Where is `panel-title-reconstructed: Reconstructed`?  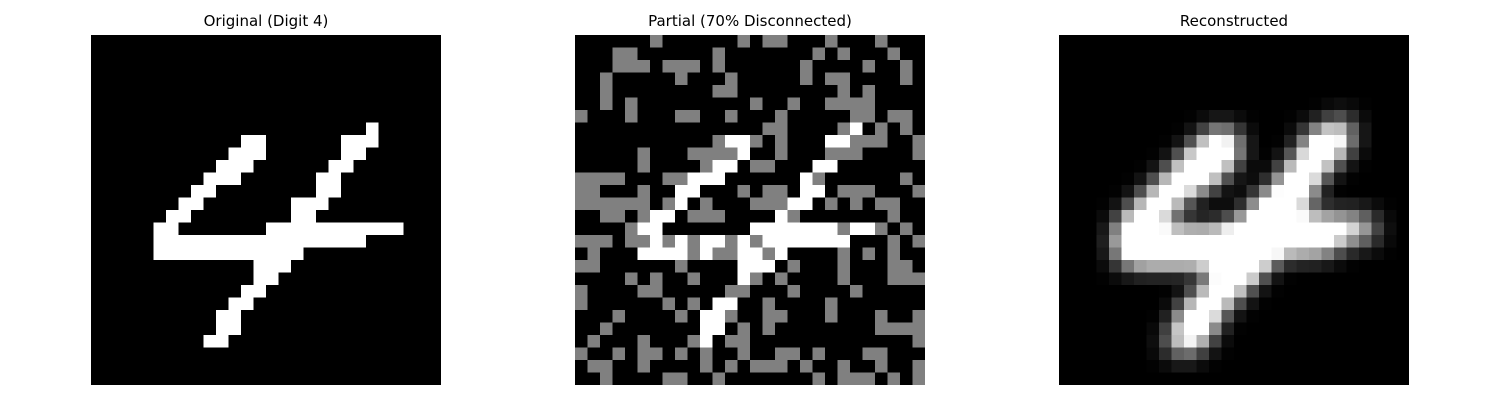 panel-title-reconstructed: Reconstructed is located at coordinates (1234, 21).